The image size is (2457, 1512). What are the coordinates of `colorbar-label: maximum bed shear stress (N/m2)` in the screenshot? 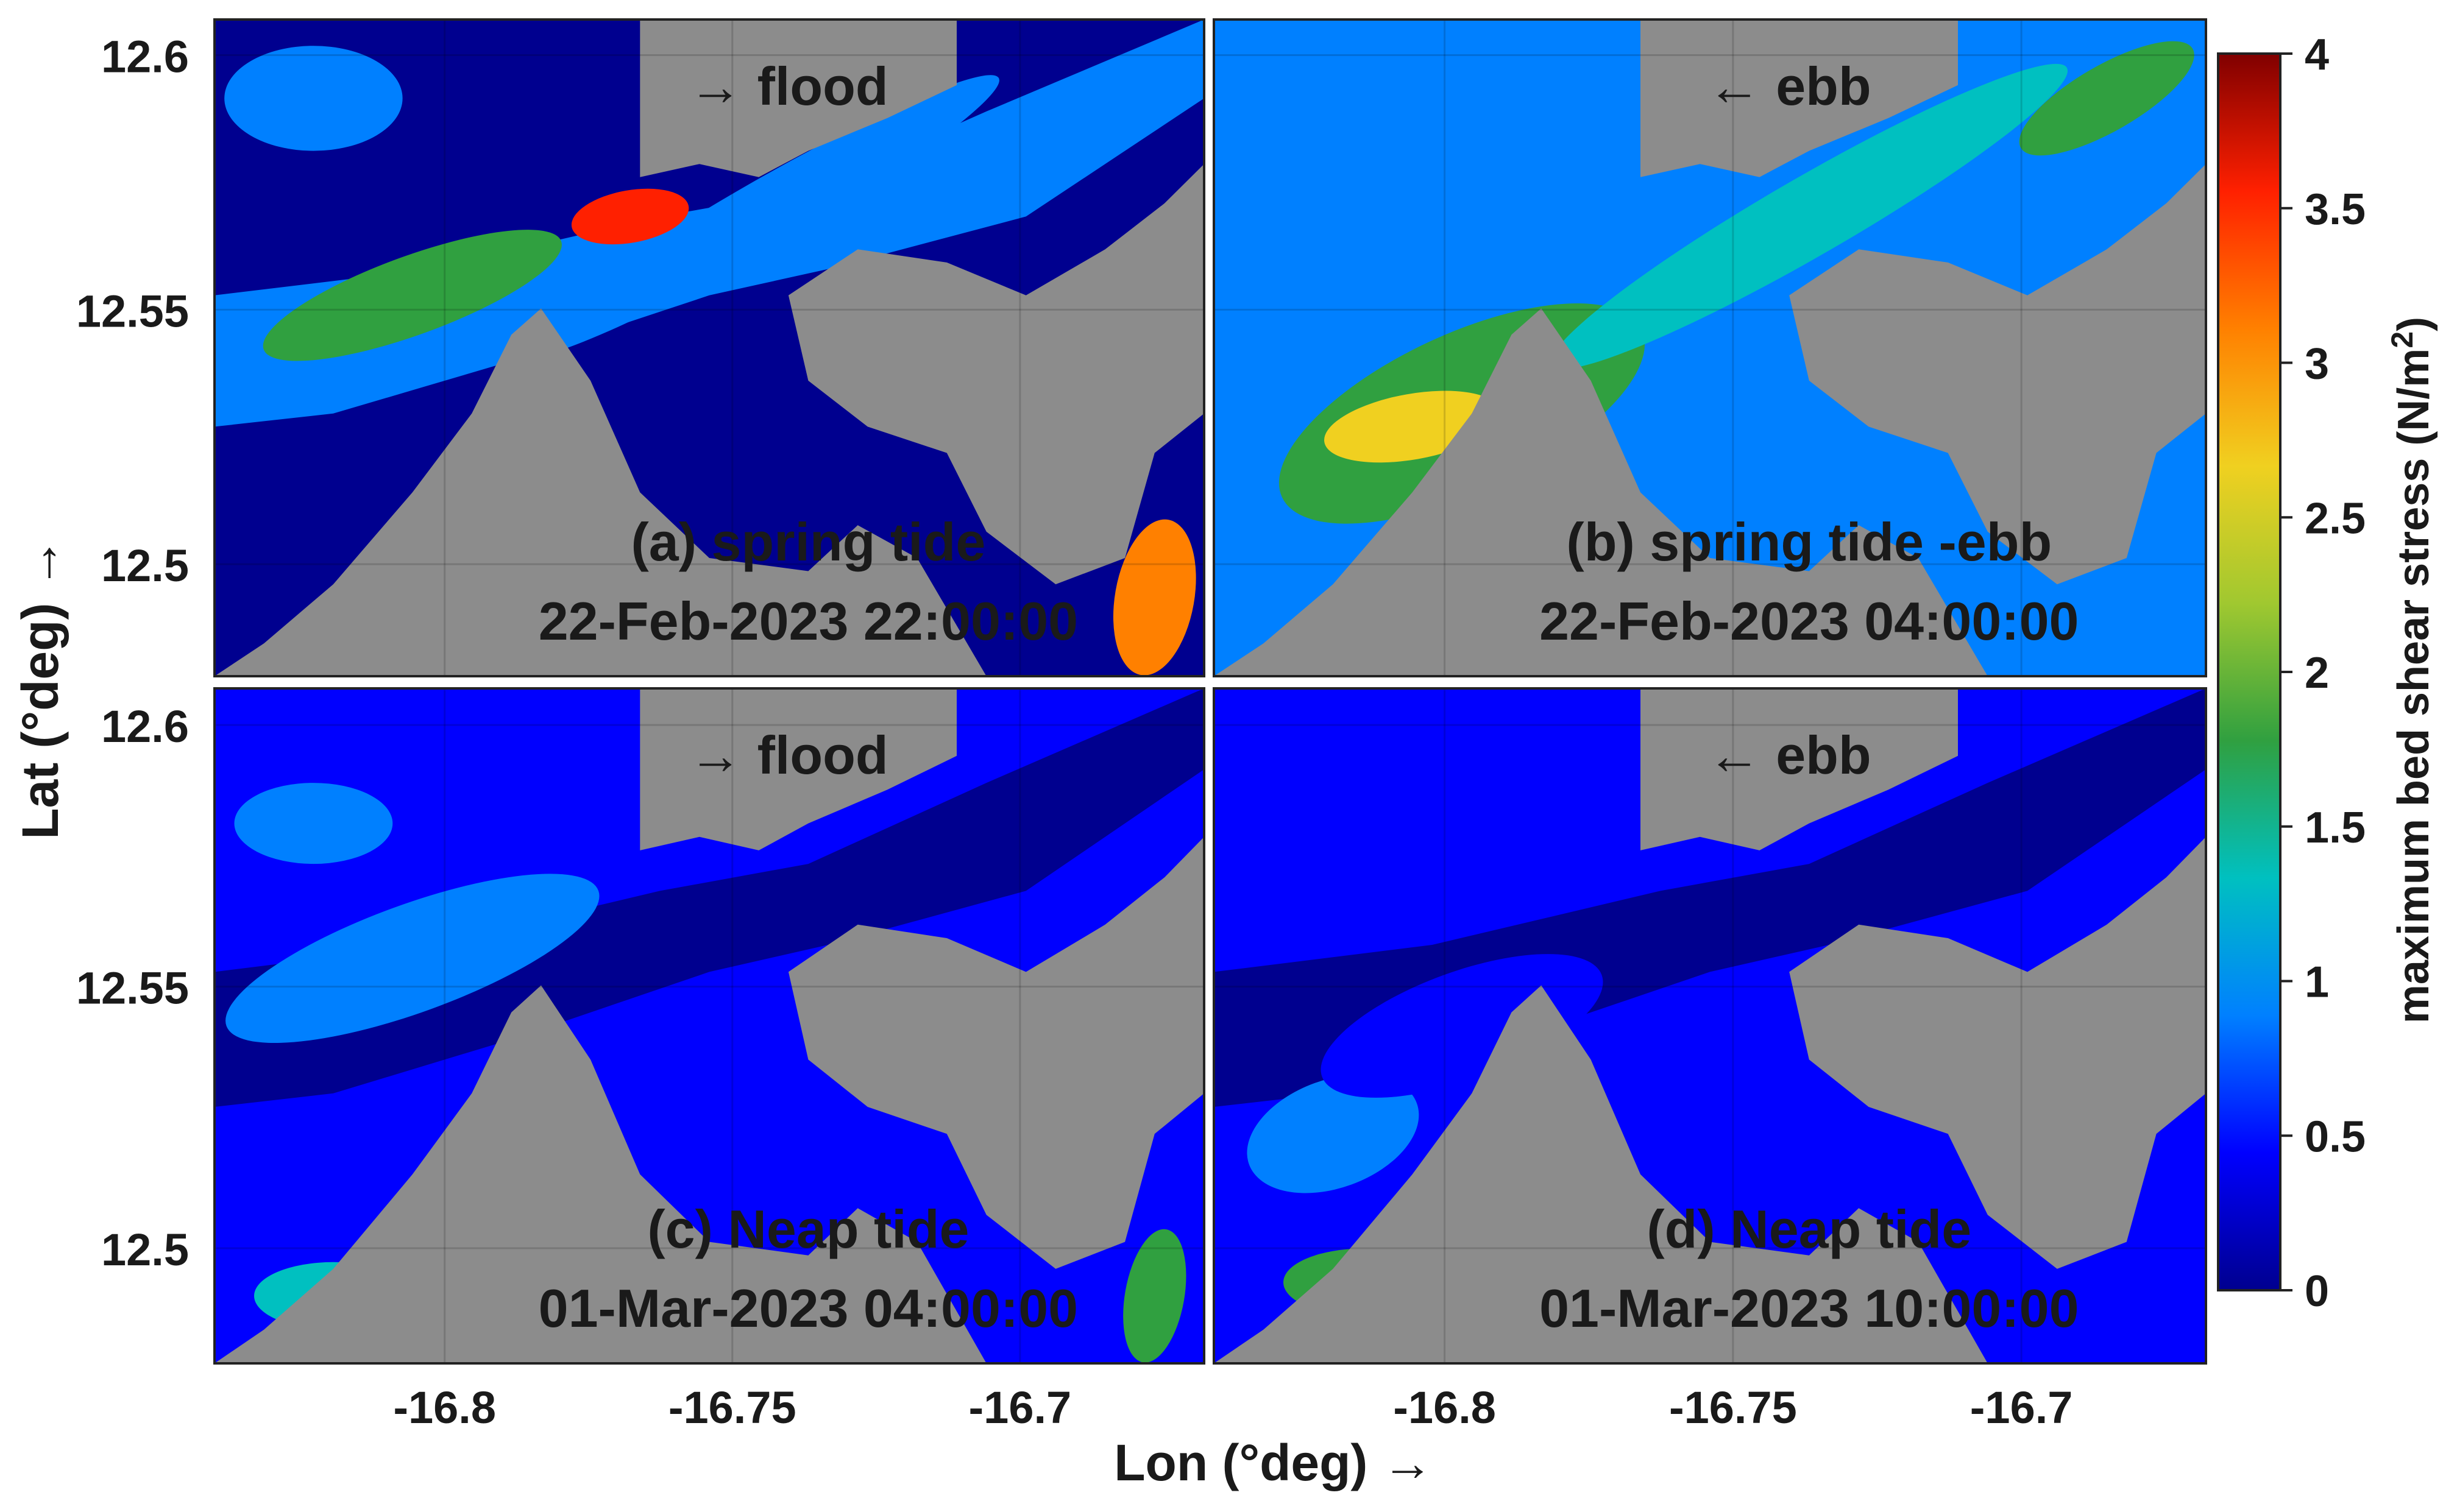 It's located at (2411, 670).